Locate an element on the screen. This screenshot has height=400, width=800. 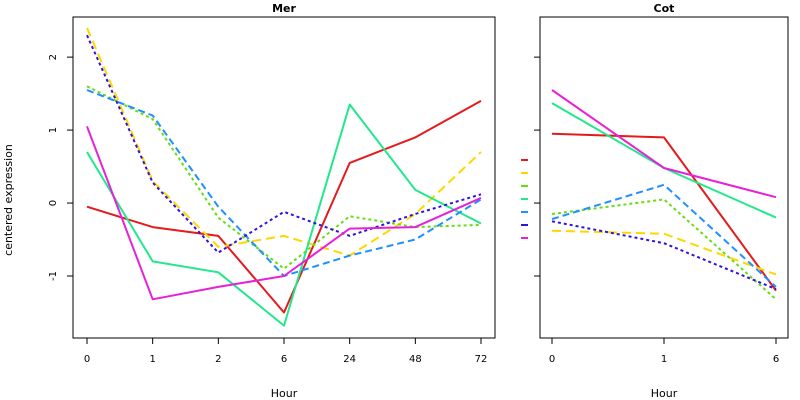
series-line-blue is located at coordinates (664, 235).